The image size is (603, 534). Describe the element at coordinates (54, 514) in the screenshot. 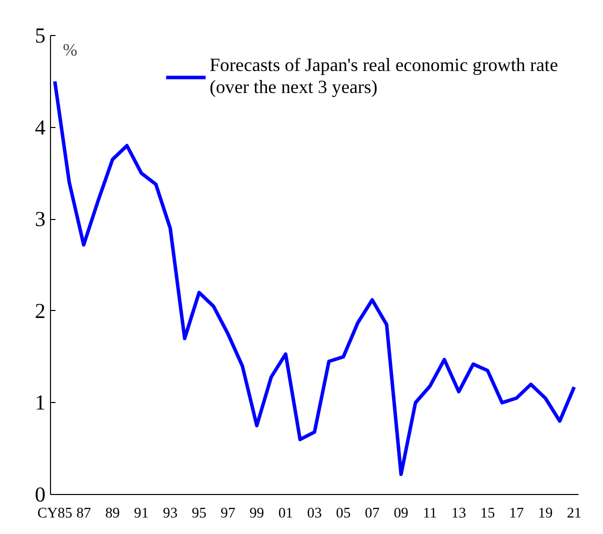

I see `x-tick-label: CY85` at that location.